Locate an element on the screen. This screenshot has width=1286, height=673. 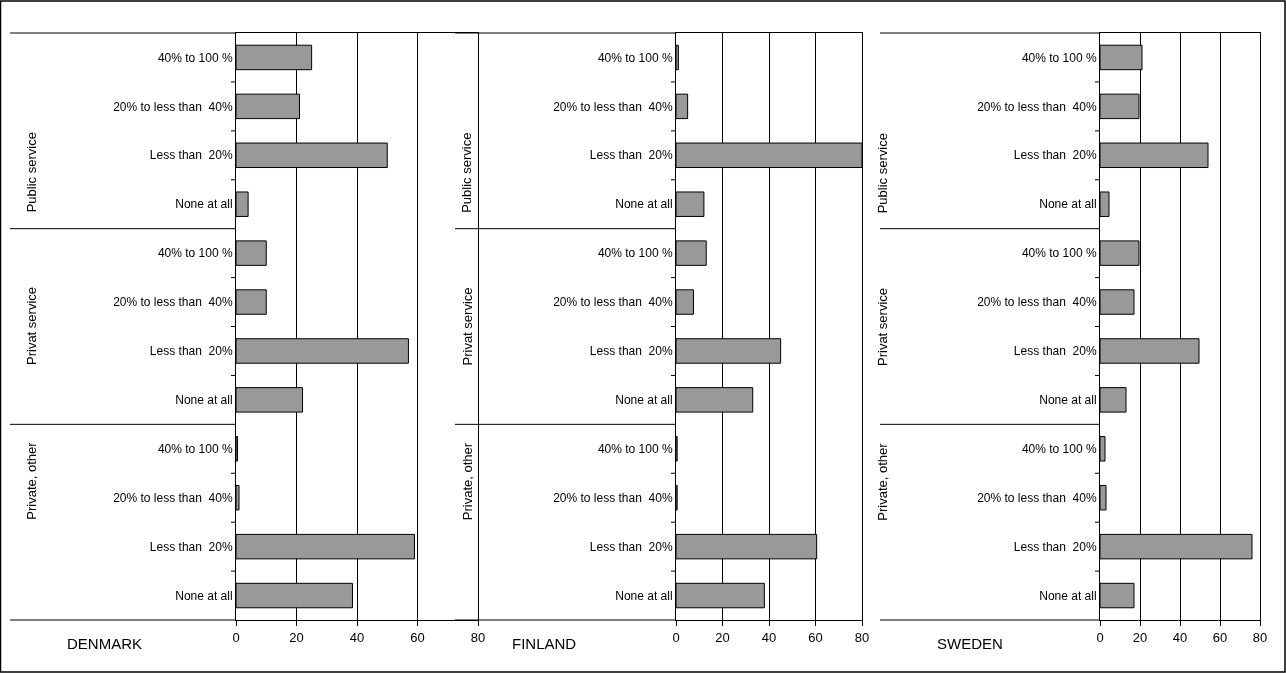
annotation: Public service is located at coordinates (467, 172).